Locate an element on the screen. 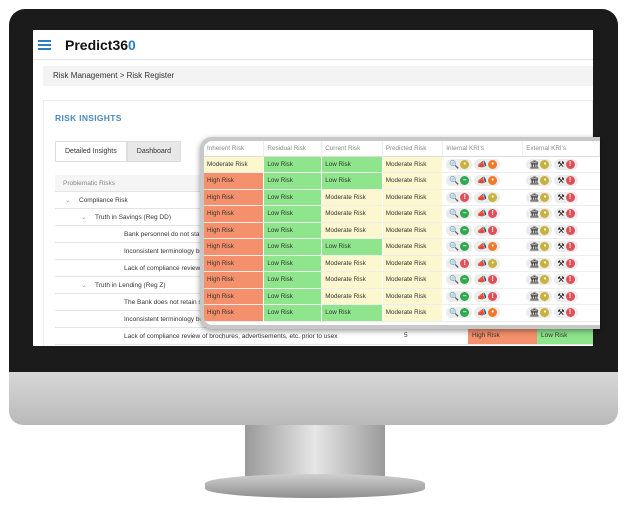  column-header: Current Risk is located at coordinates (352, 149).